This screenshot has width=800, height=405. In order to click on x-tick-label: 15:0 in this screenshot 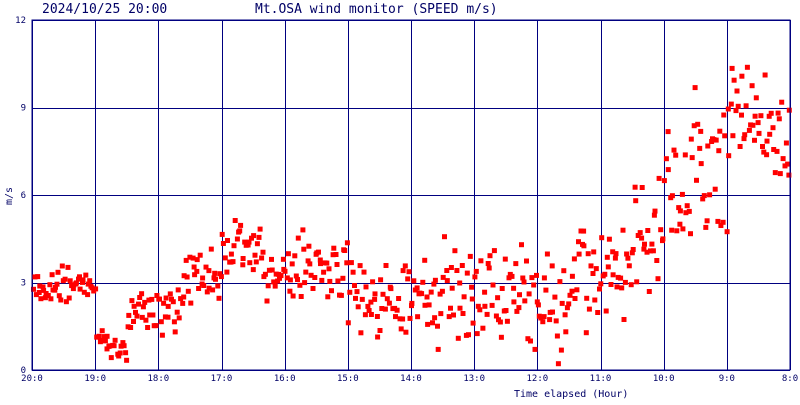, I will do `click(348, 379)`.